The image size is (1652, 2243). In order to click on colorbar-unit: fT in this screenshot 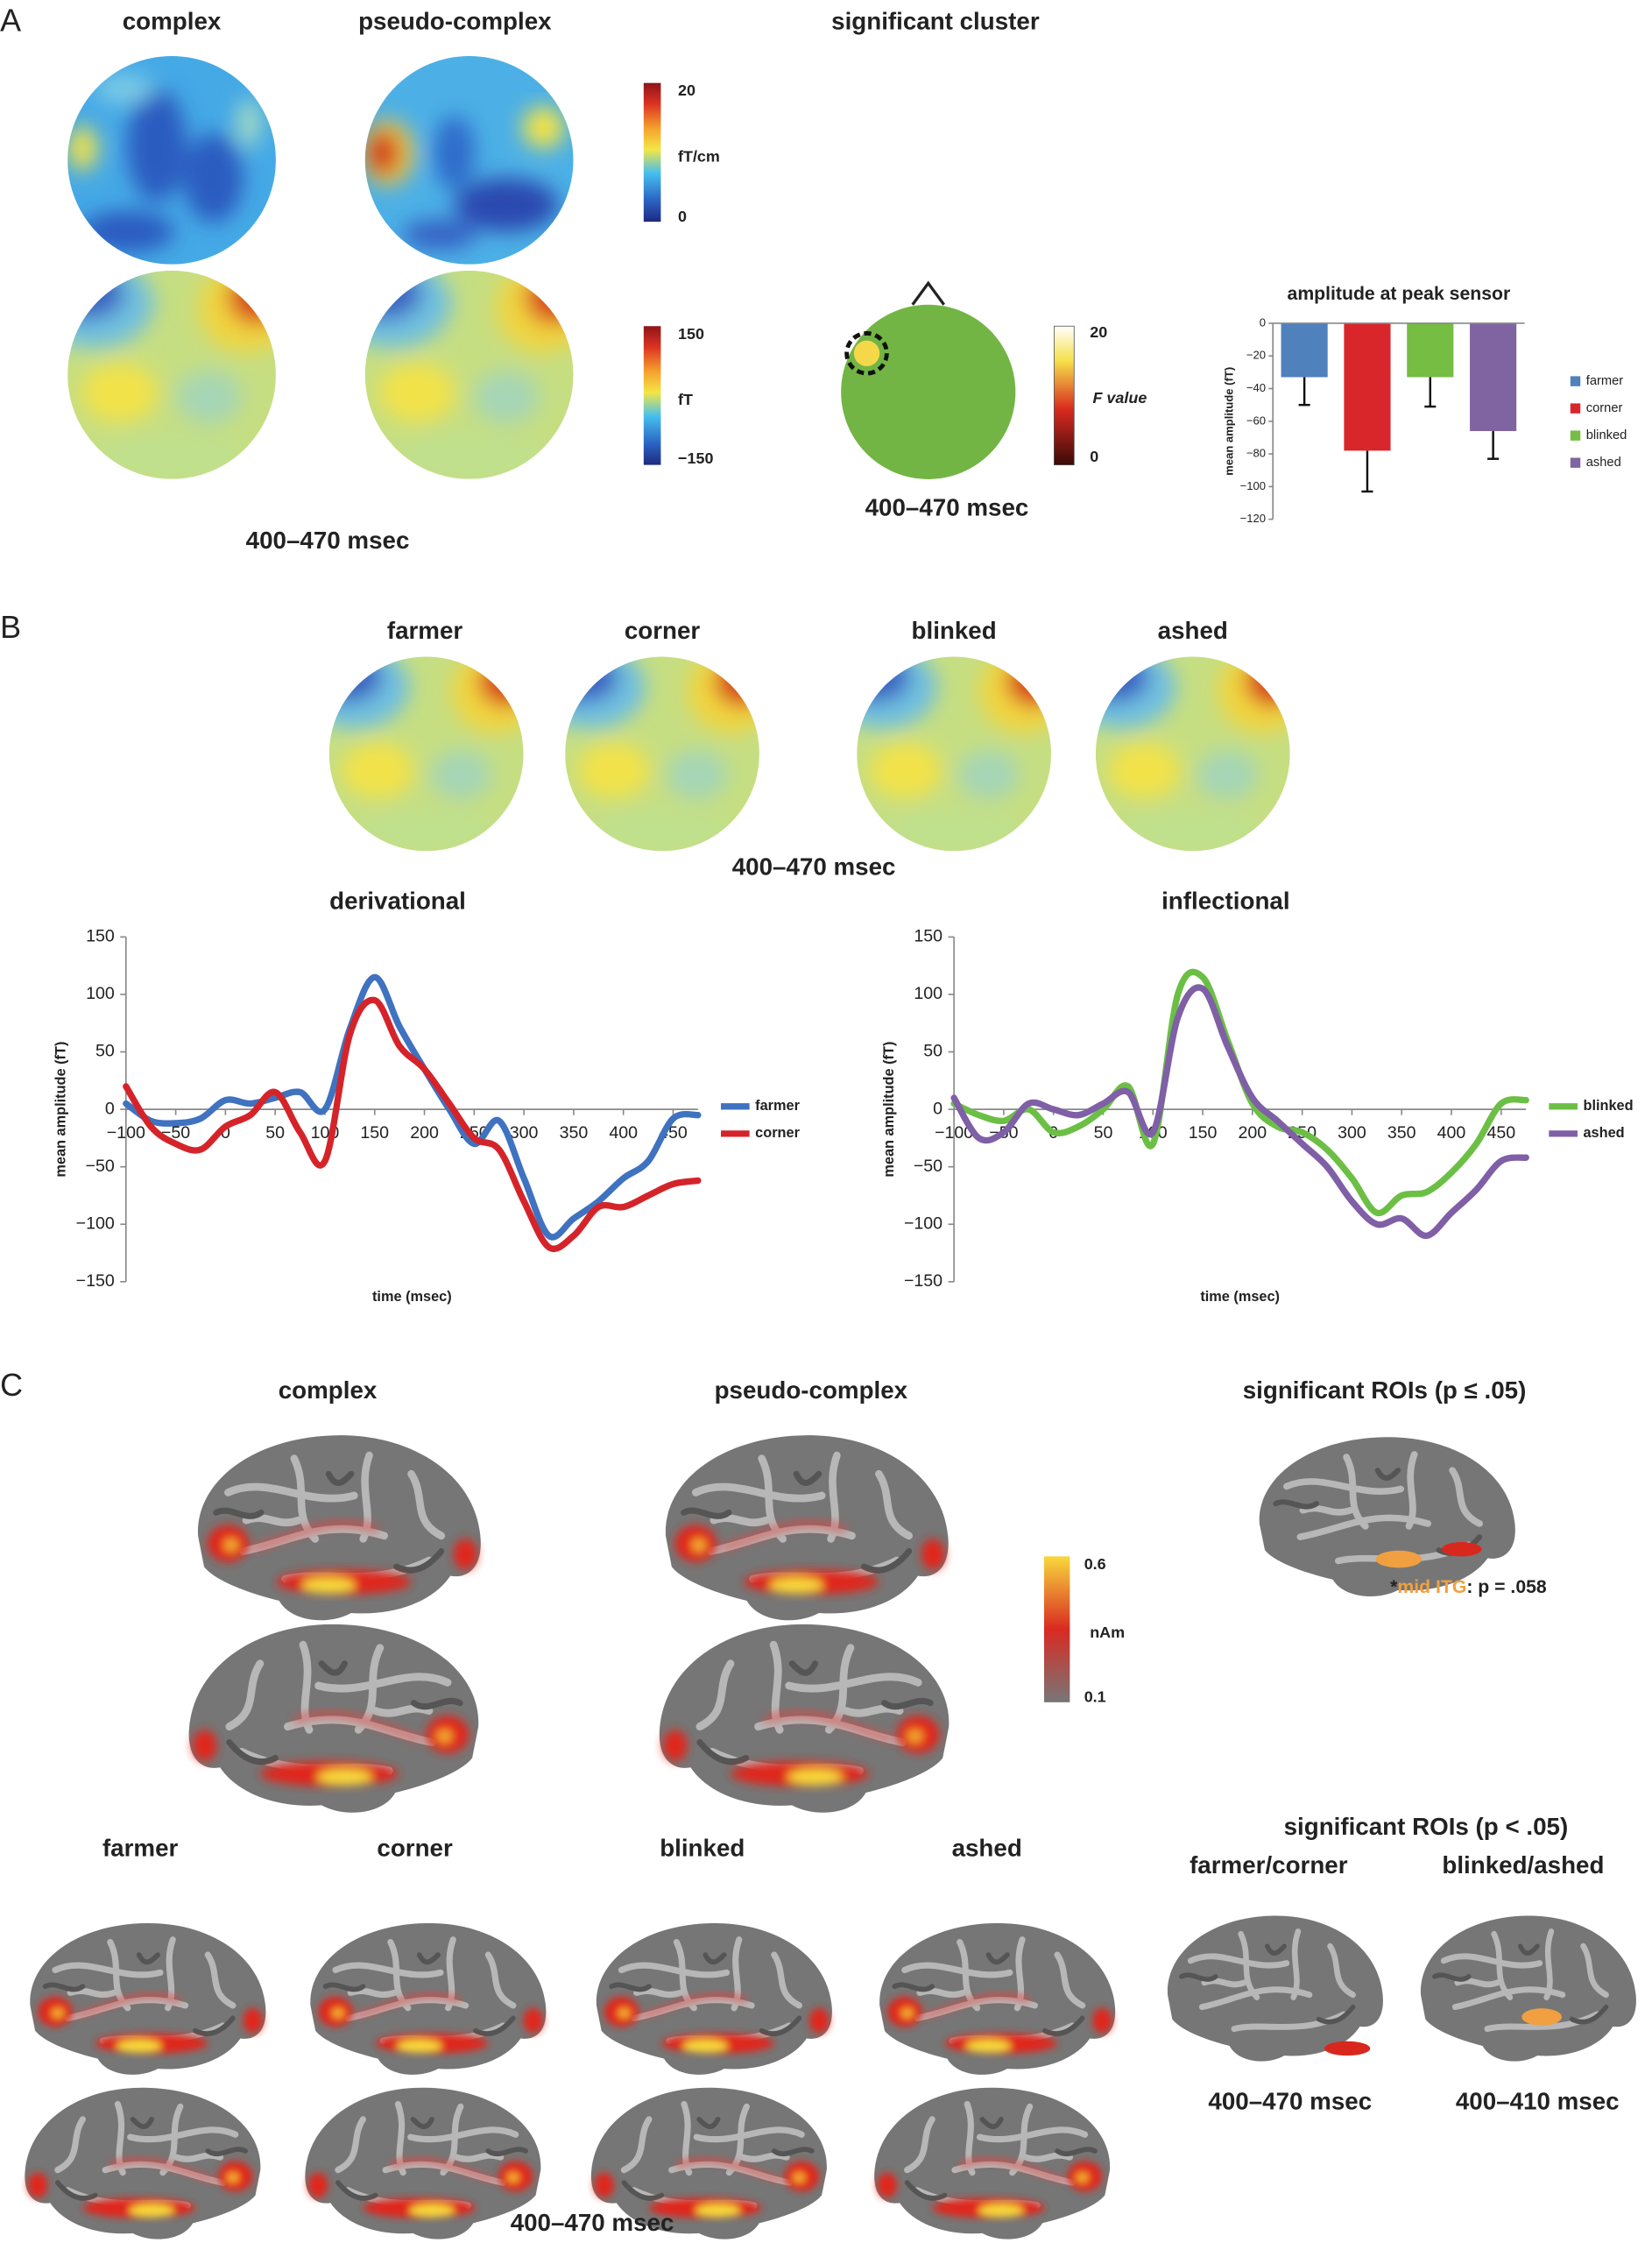, I will do `click(685, 400)`.